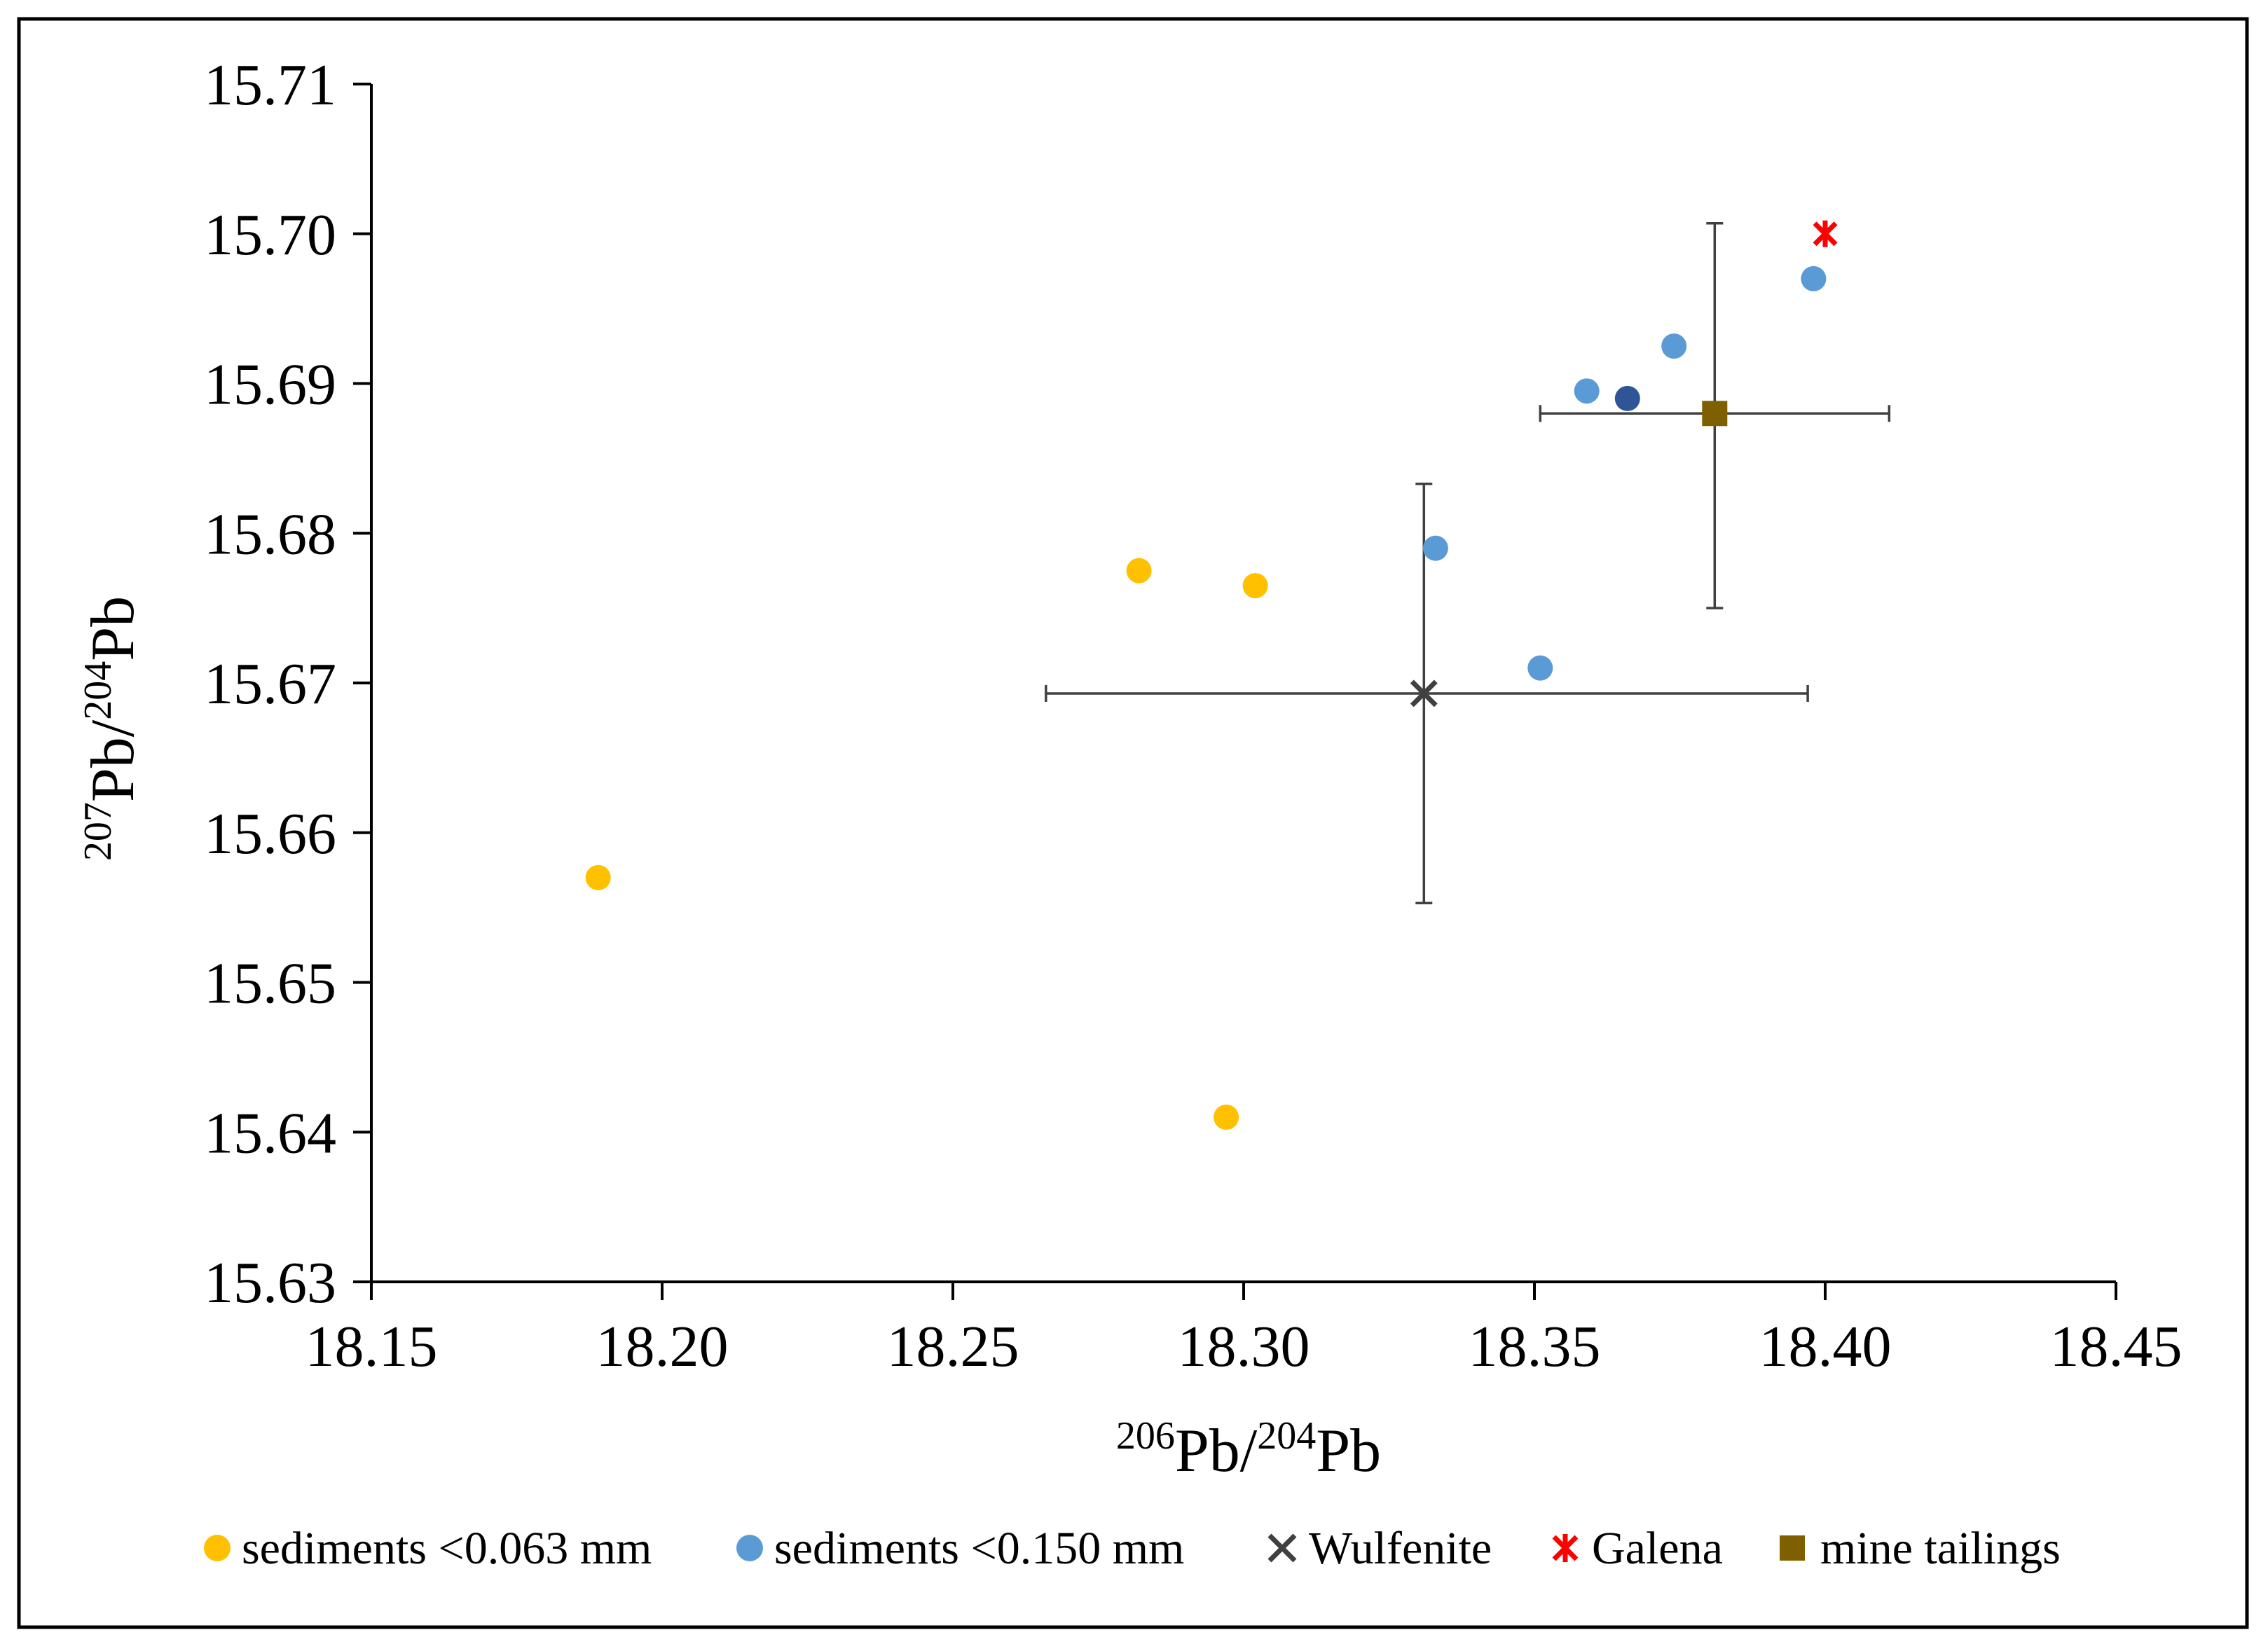 The image size is (2268, 1651). What do you see at coordinates (1348, 1451) in the screenshot?
I see `x-title-base2: Pb` at bounding box center [1348, 1451].